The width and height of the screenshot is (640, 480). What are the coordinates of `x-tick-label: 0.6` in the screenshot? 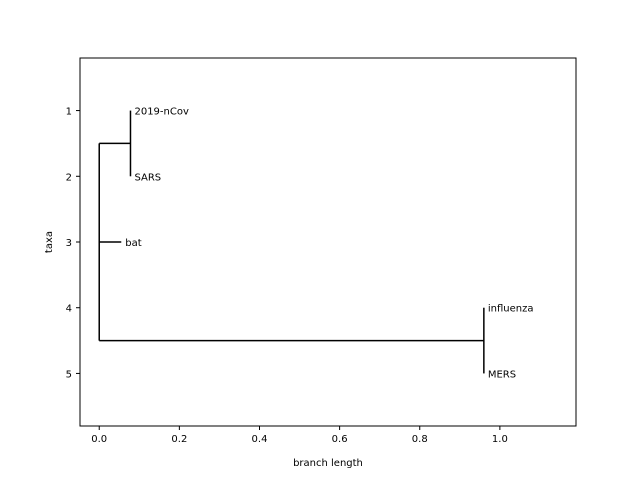 It's located at (340, 439).